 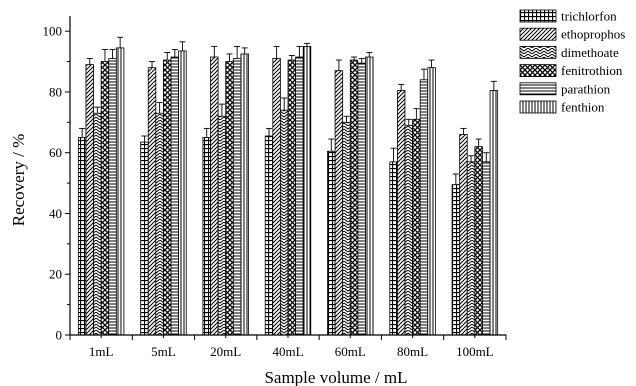 What do you see at coordinates (55, 213) in the screenshot?
I see `y-tick-label: 40` at bounding box center [55, 213].